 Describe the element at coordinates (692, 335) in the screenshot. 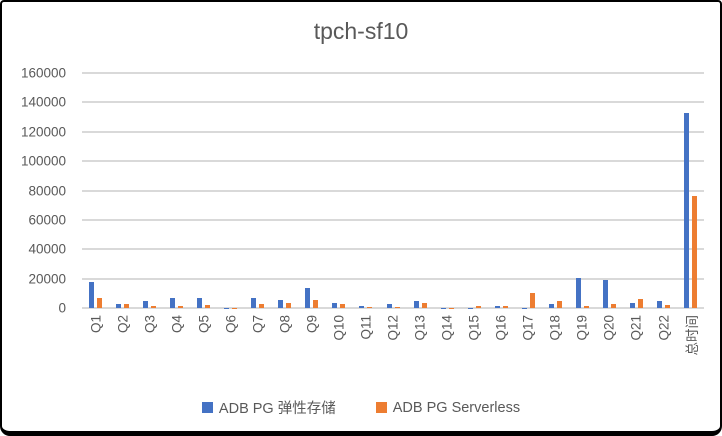

I see `x-axis-label: 总时间` at that location.